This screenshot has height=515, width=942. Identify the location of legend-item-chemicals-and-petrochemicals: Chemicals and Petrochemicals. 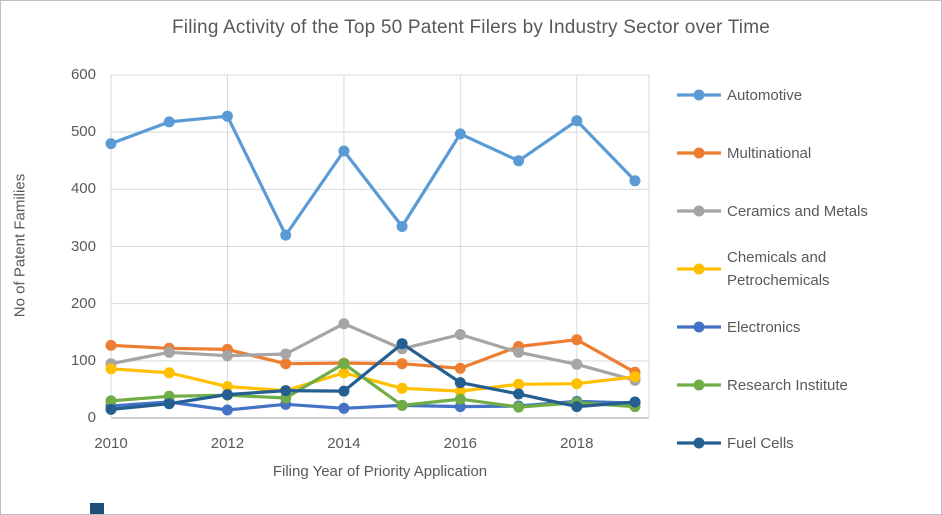
(806, 269).